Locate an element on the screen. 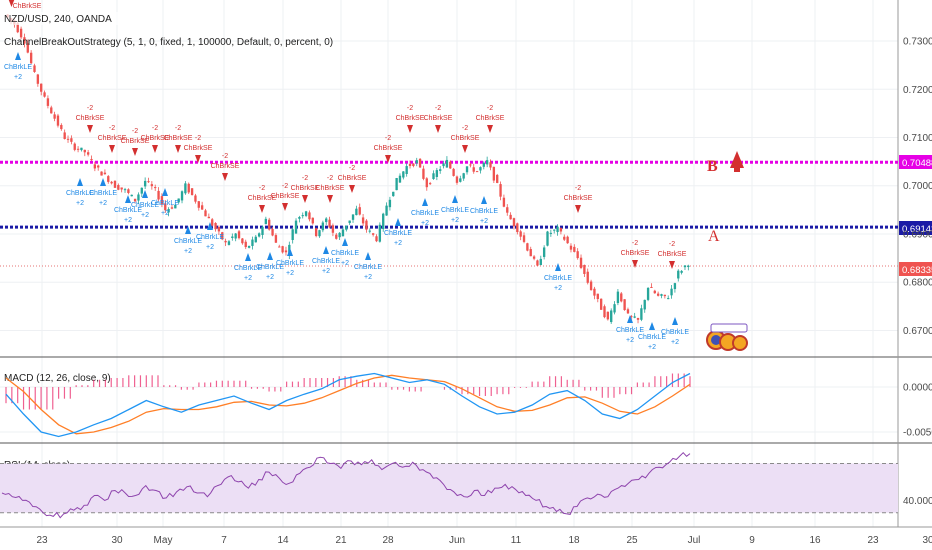 This screenshot has height=550, width=932. time-axis: 23 30 May 7 14 21 28 Jun 11 18 25 Jul 9 16 23 30 is located at coordinates (484, 540).